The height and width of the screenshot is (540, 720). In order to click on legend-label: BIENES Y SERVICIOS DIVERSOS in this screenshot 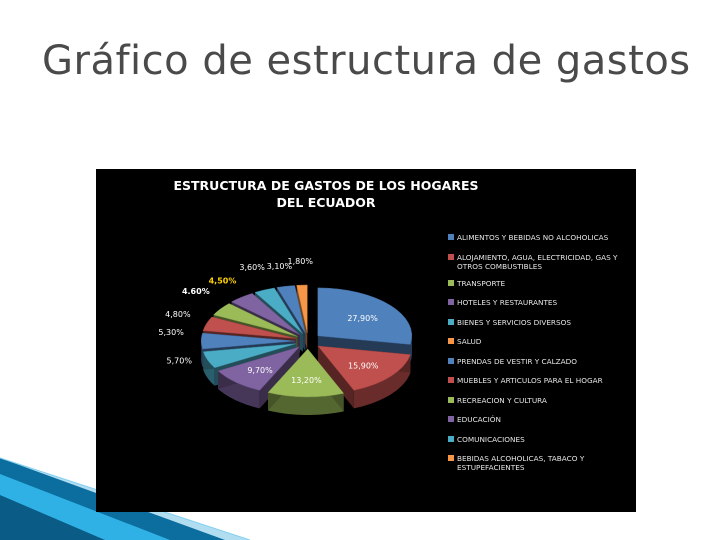, I will do `click(514, 322)`.